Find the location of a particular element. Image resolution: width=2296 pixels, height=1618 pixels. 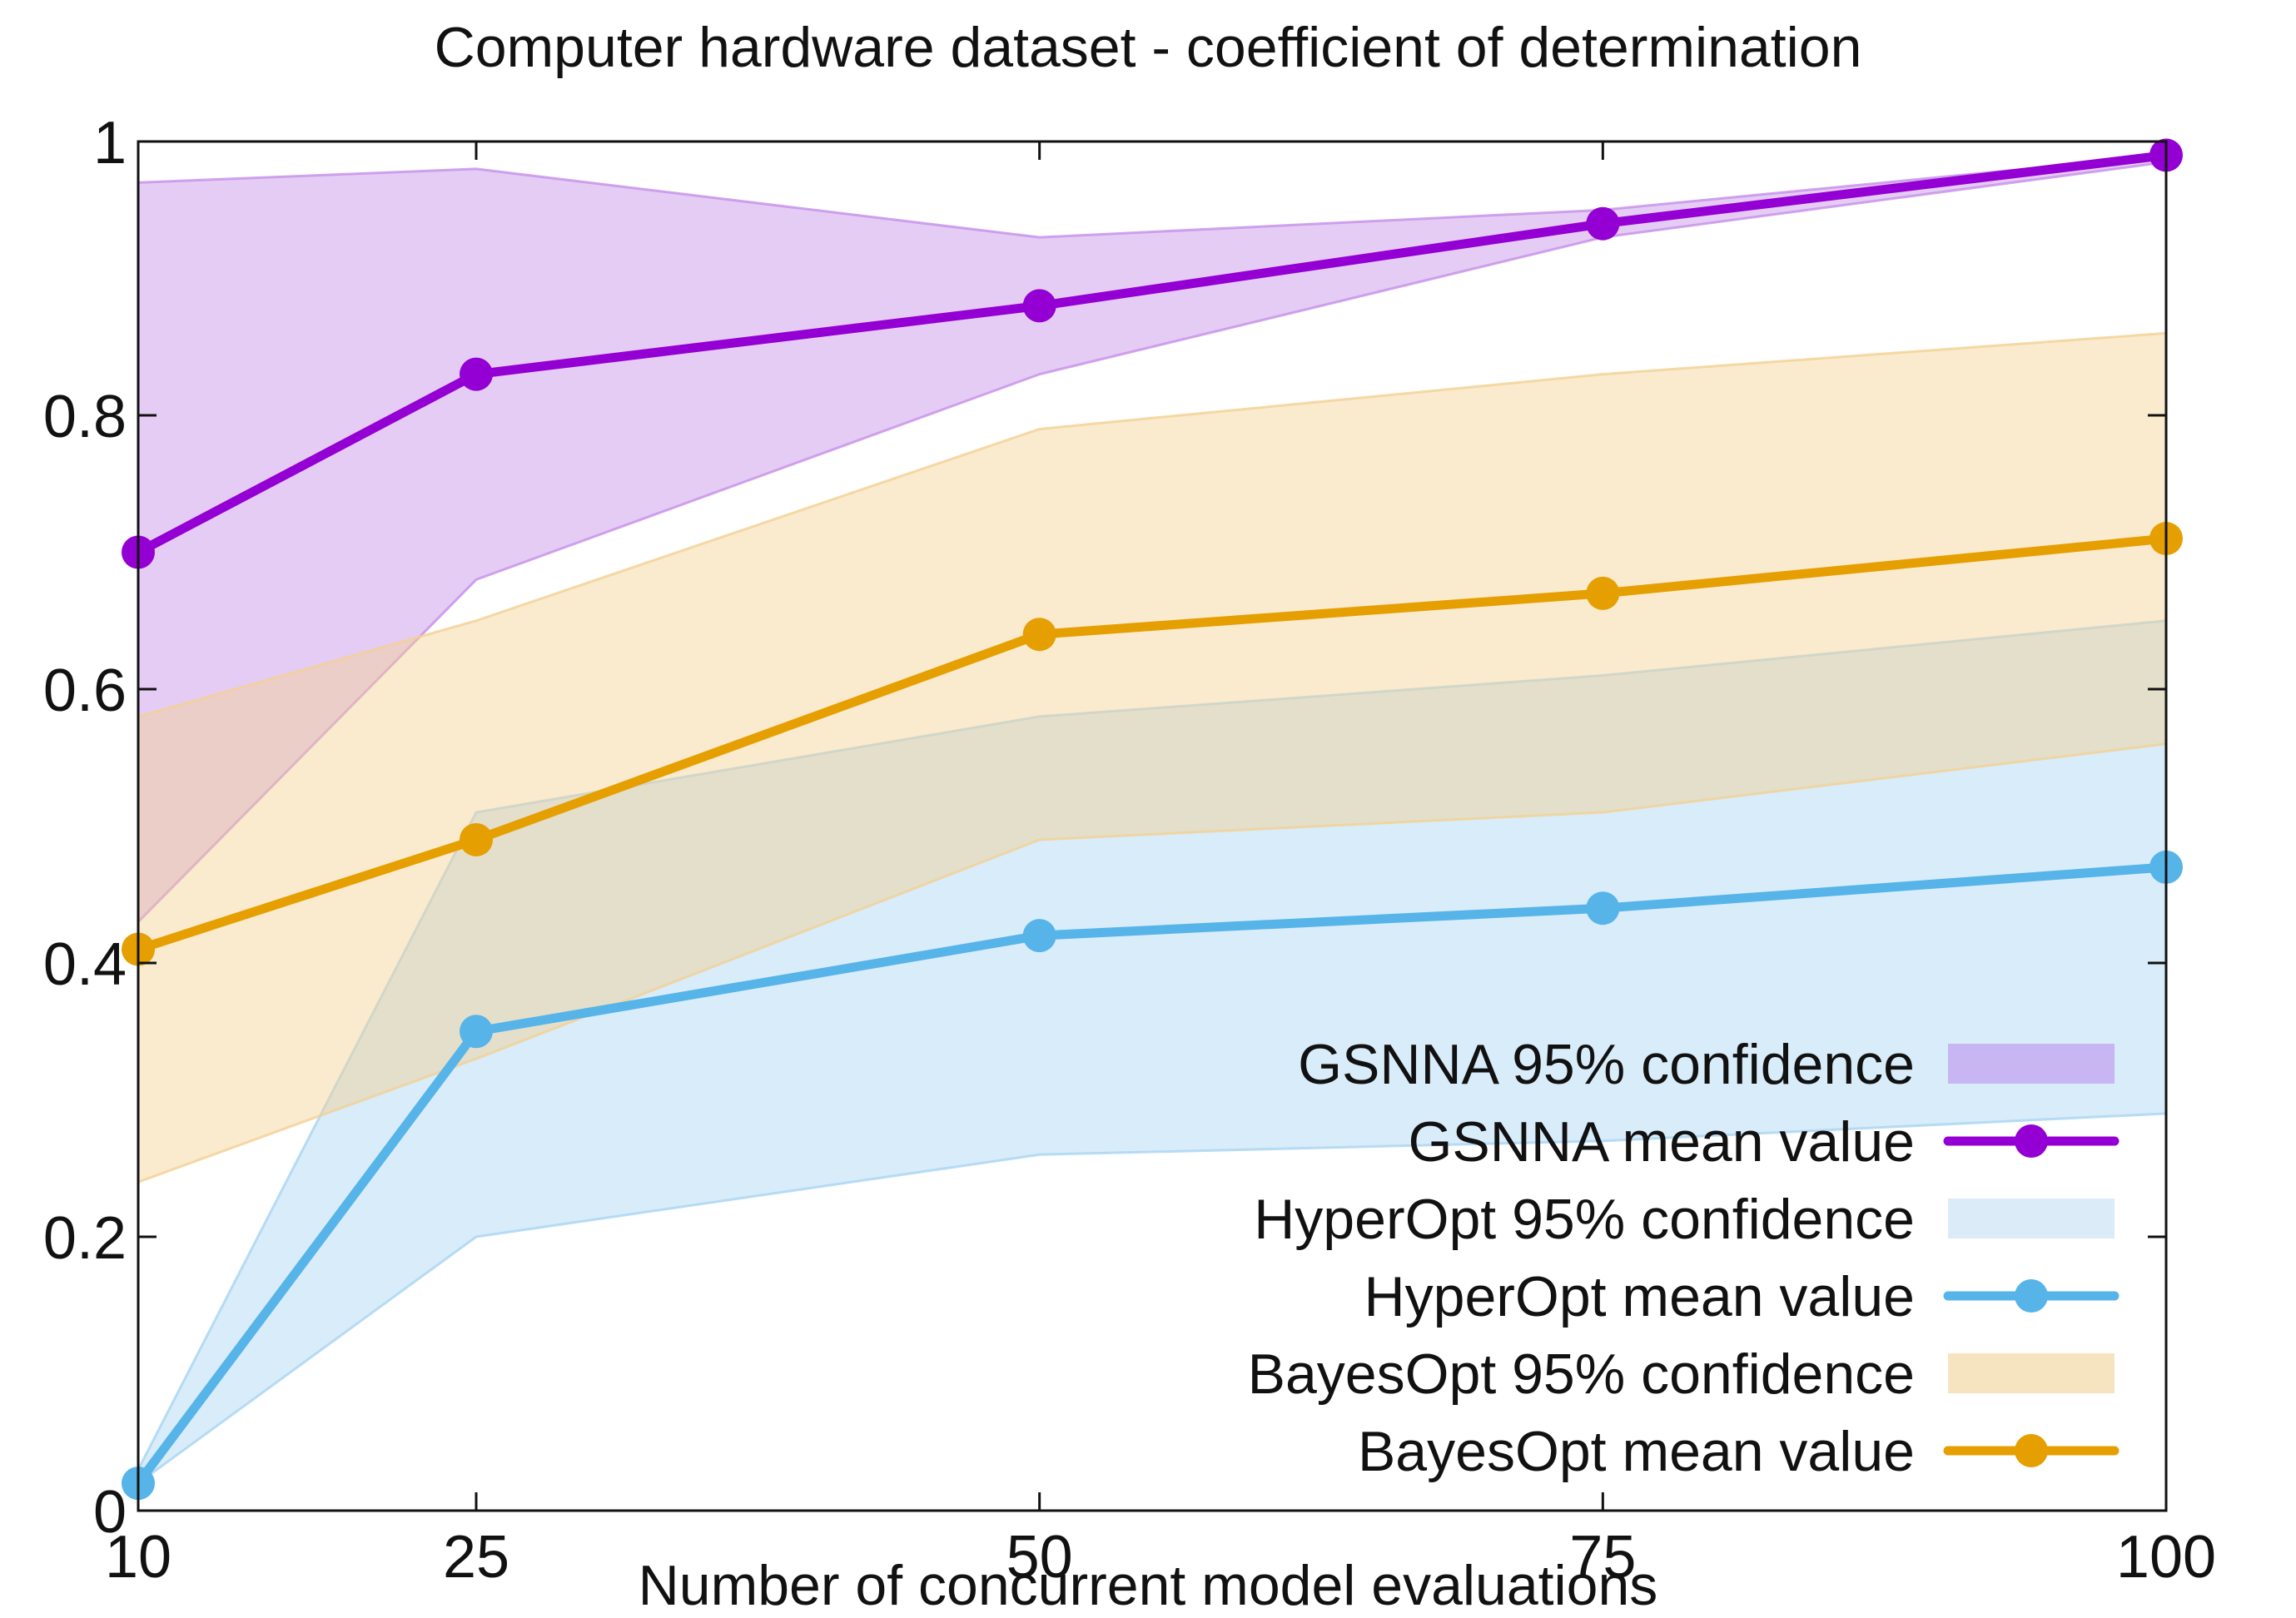

hyperopt-band-legend-label: HyperOpt 95% confidence is located at coordinates (1585, 1219).